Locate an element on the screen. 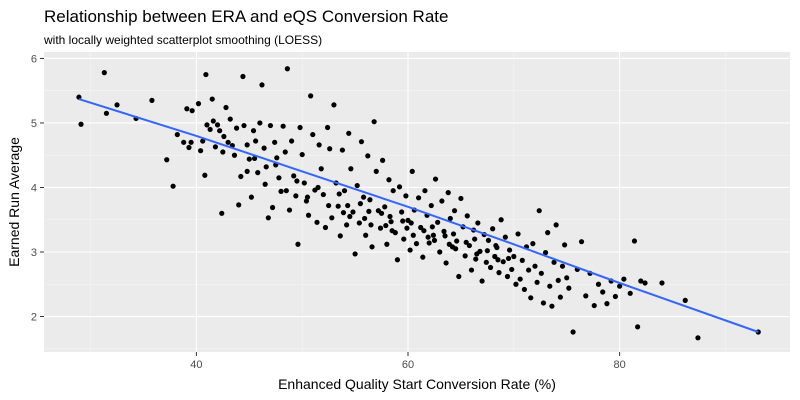  y-tick-label: 5 is located at coordinates (34, 124).